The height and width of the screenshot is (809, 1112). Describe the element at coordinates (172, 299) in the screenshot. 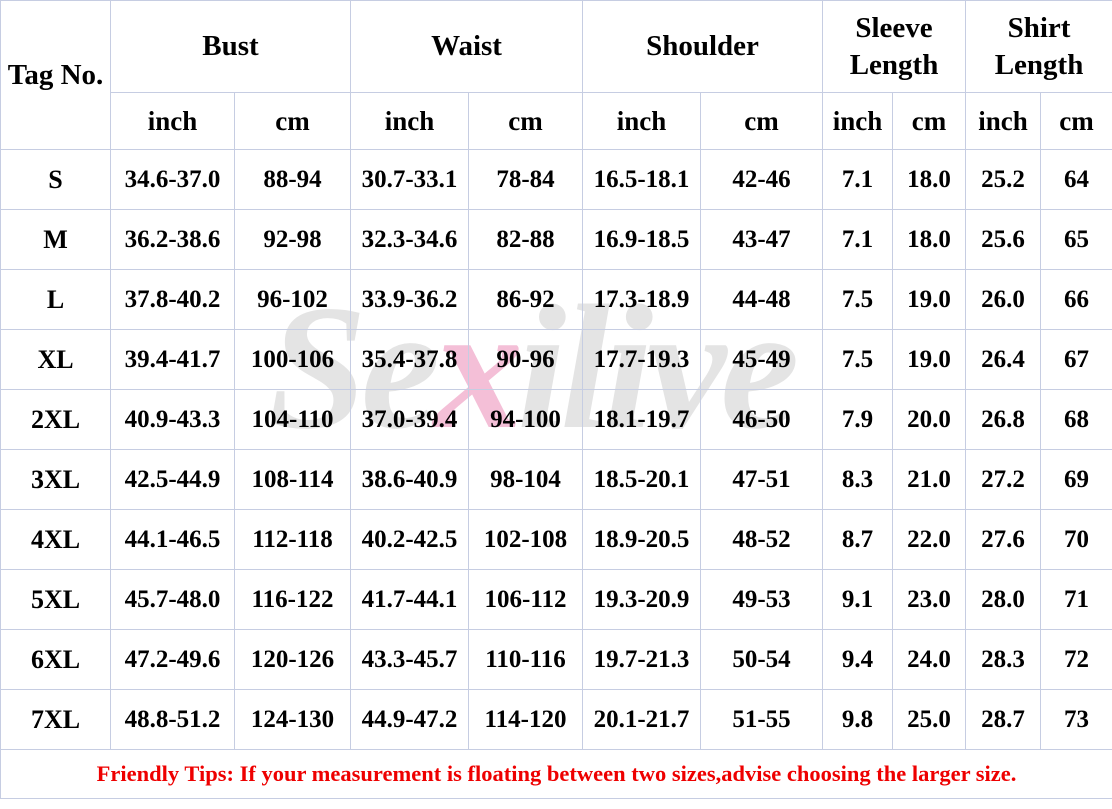

I see `row-value-cell: 37.8-40.2` at that location.